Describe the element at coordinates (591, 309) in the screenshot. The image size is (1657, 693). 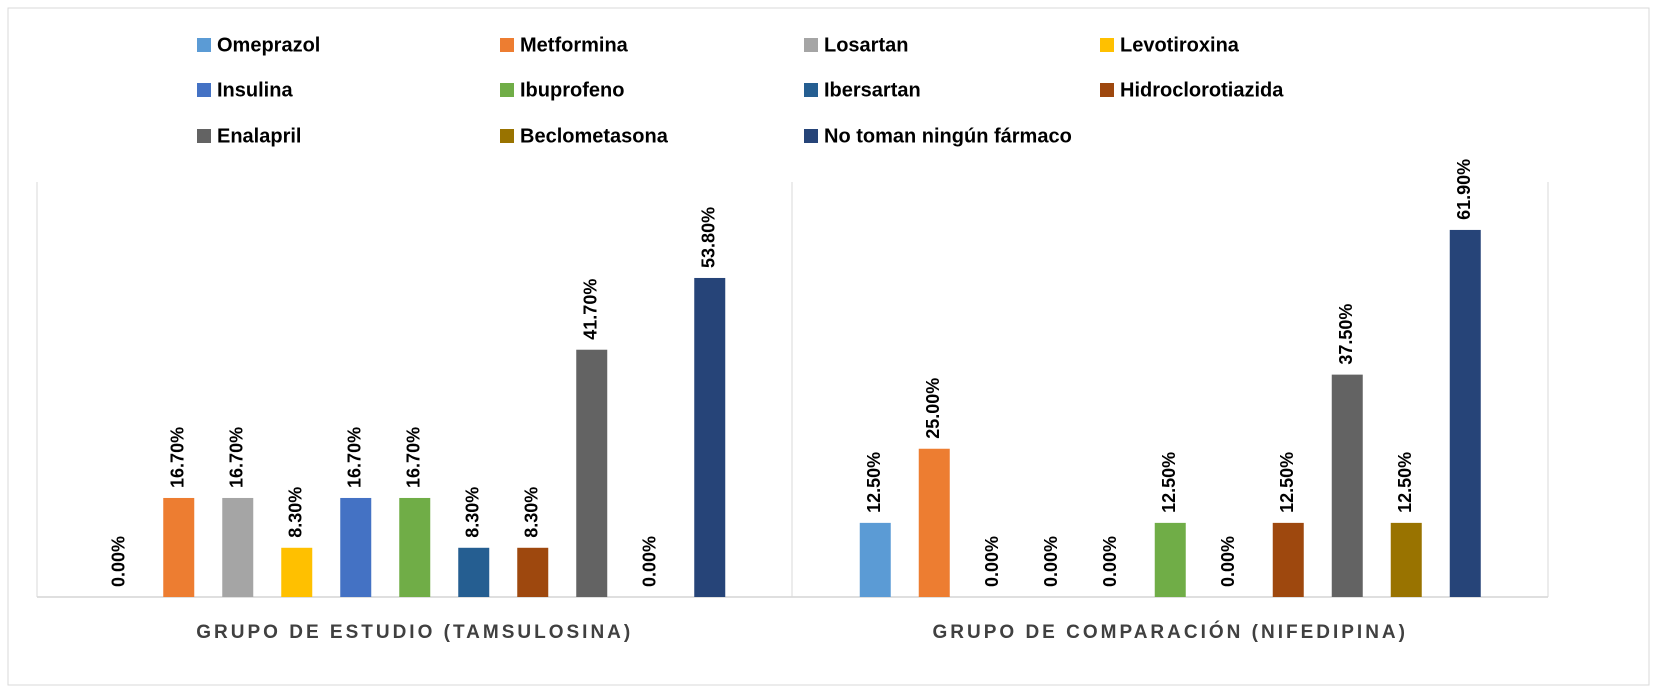
I see `data-label: 41.70%` at that location.